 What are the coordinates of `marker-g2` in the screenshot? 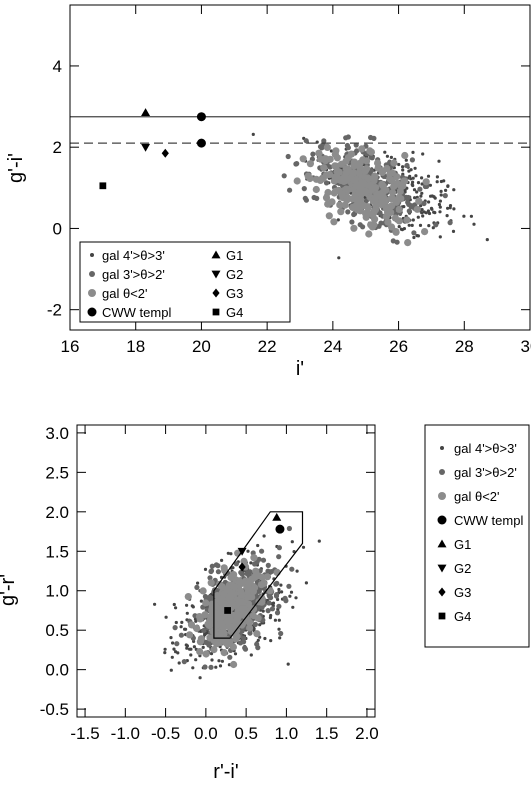 It's located at (146, 147).